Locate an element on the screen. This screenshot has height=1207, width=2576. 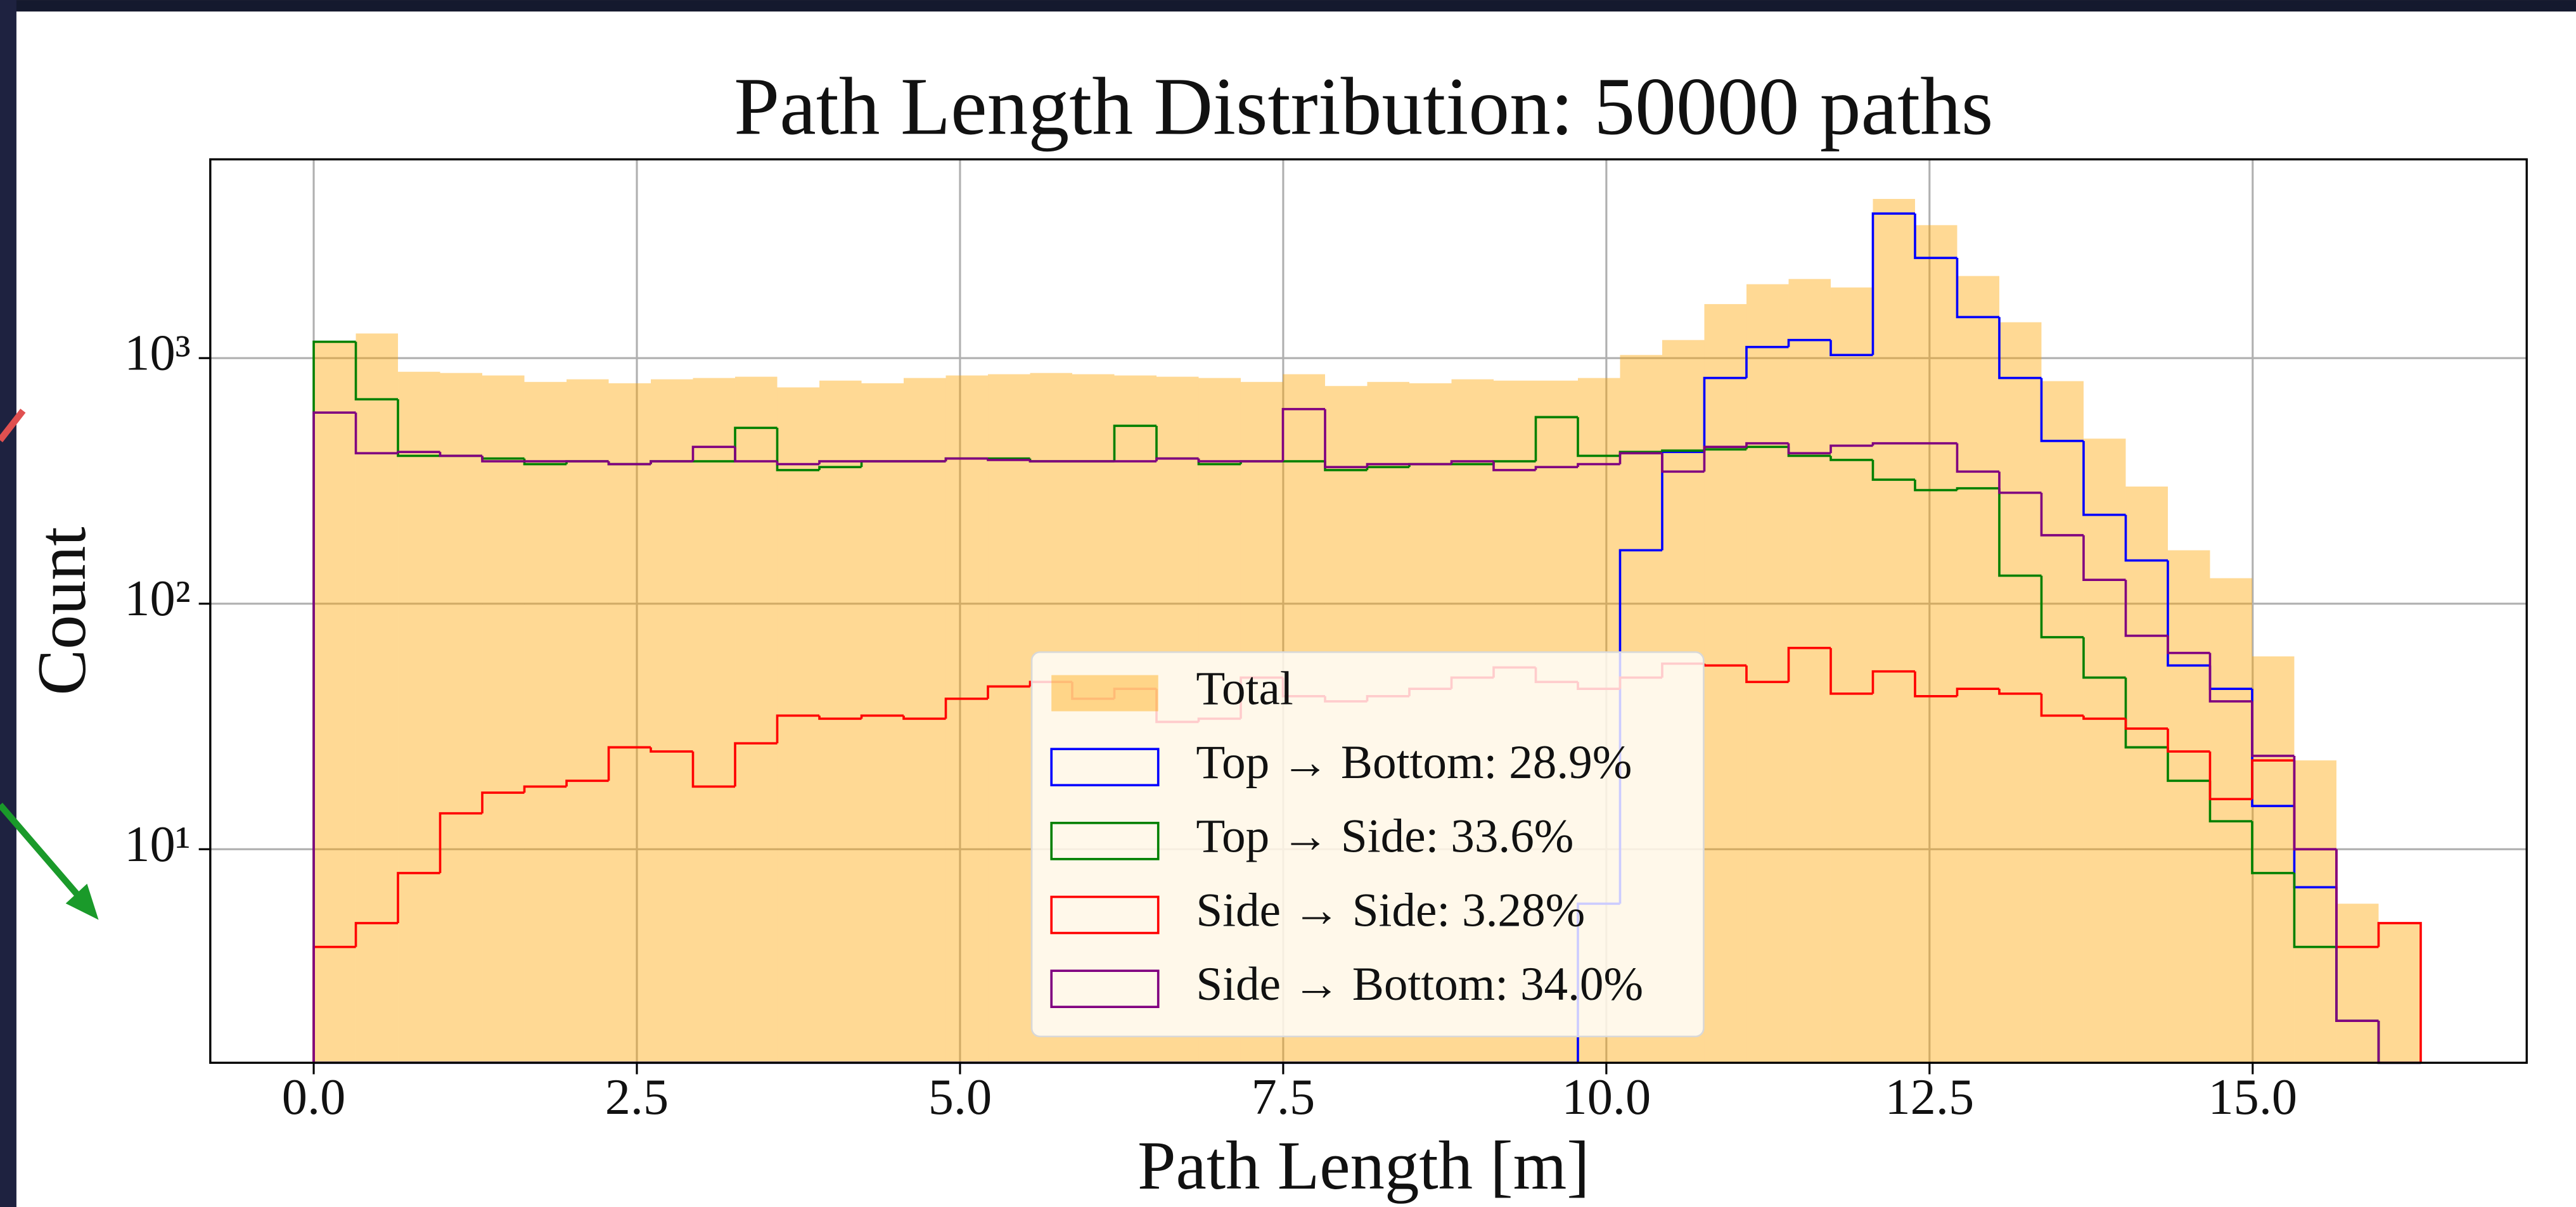
legend-label: Top → Side: 33.6% is located at coordinates (1384, 836).